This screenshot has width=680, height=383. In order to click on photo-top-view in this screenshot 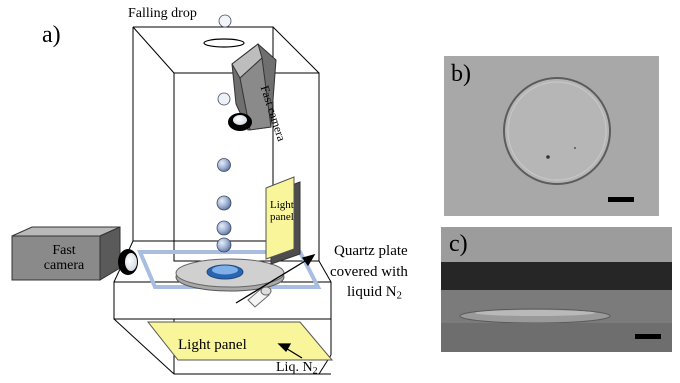, I will do `click(551, 136)`.